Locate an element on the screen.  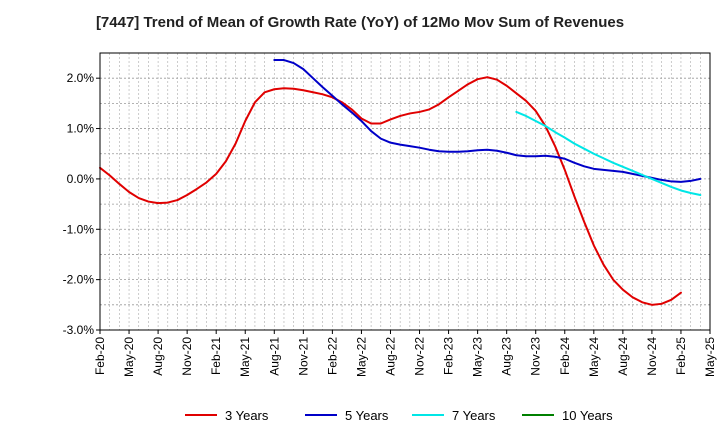
series-line-7-years is located at coordinates (608, 153).